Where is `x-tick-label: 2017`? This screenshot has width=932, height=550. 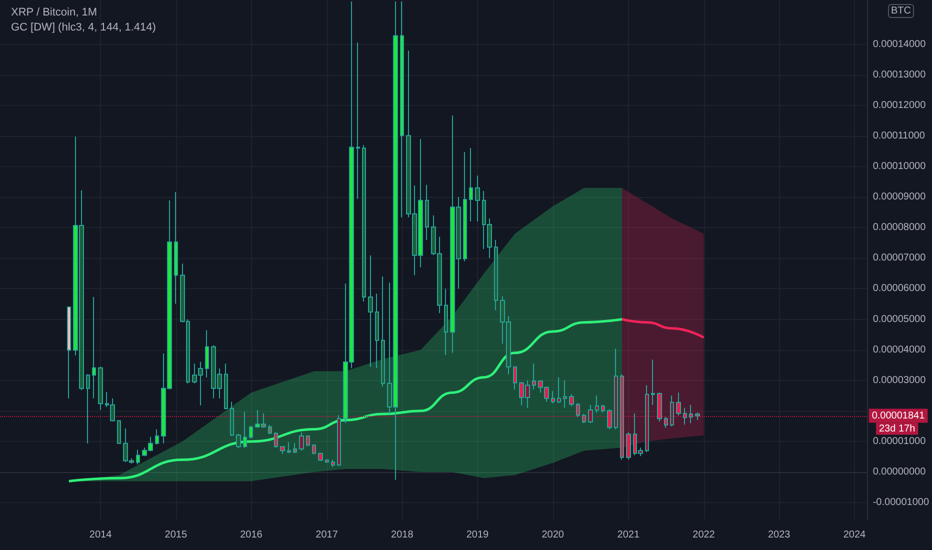
x-tick-label: 2017 is located at coordinates (327, 535).